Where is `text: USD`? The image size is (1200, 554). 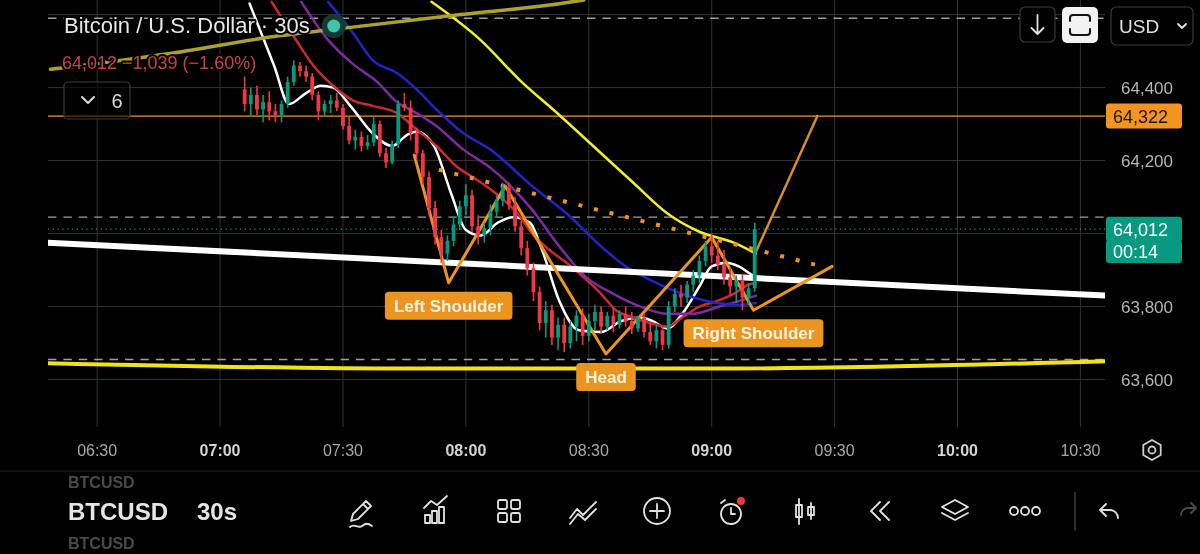 text: USD is located at coordinates (1139, 26).